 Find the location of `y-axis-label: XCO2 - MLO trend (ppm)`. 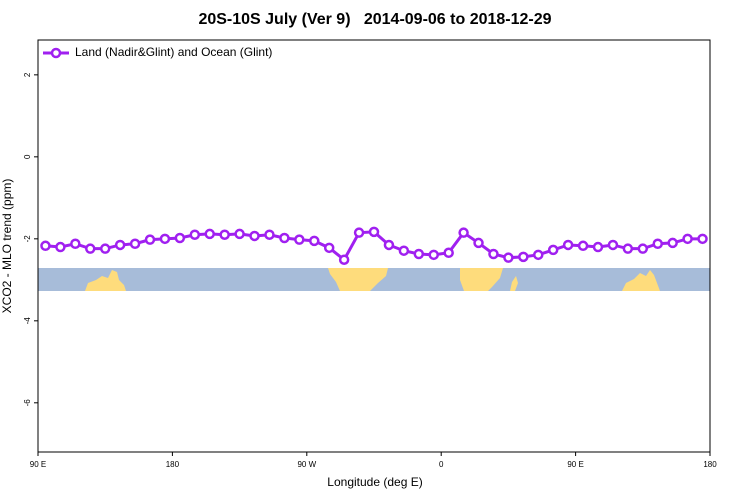

y-axis-label: XCO2 - MLO trend (ppm) is located at coordinates (7, 246).